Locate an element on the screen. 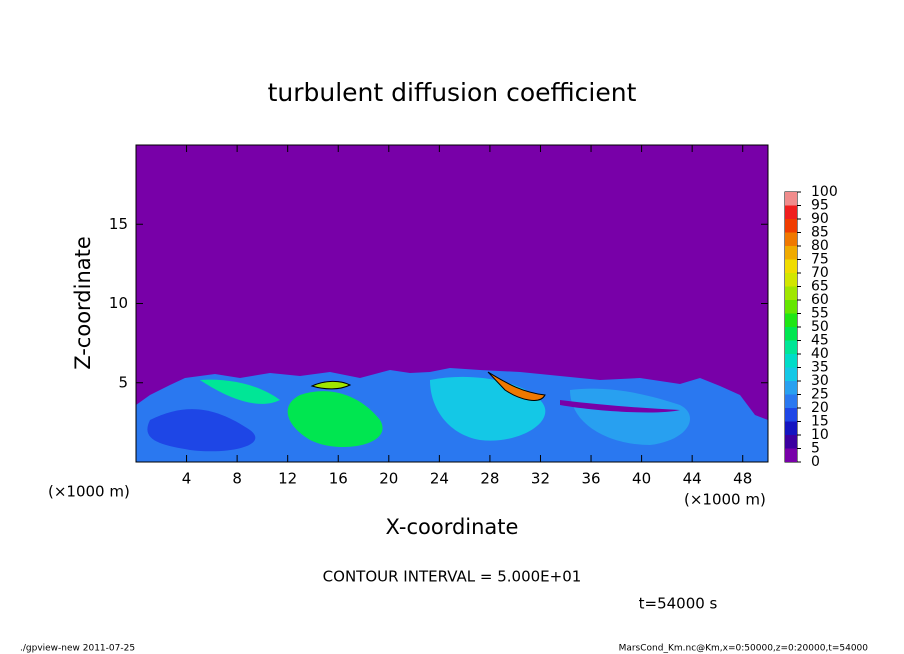 Image resolution: width=904 pixels, height=654 pixels. colorbar-label: 100 is located at coordinates (824, 192).